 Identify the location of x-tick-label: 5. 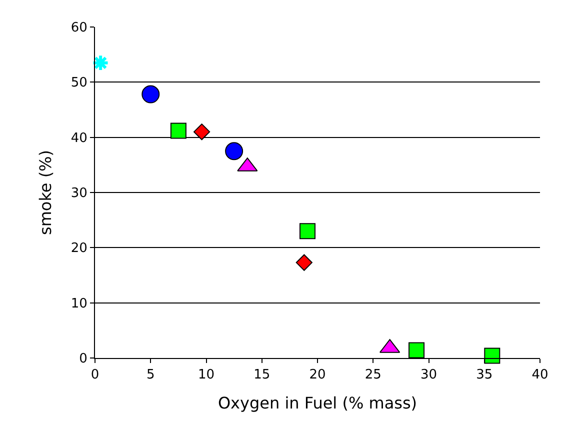
(150, 375).